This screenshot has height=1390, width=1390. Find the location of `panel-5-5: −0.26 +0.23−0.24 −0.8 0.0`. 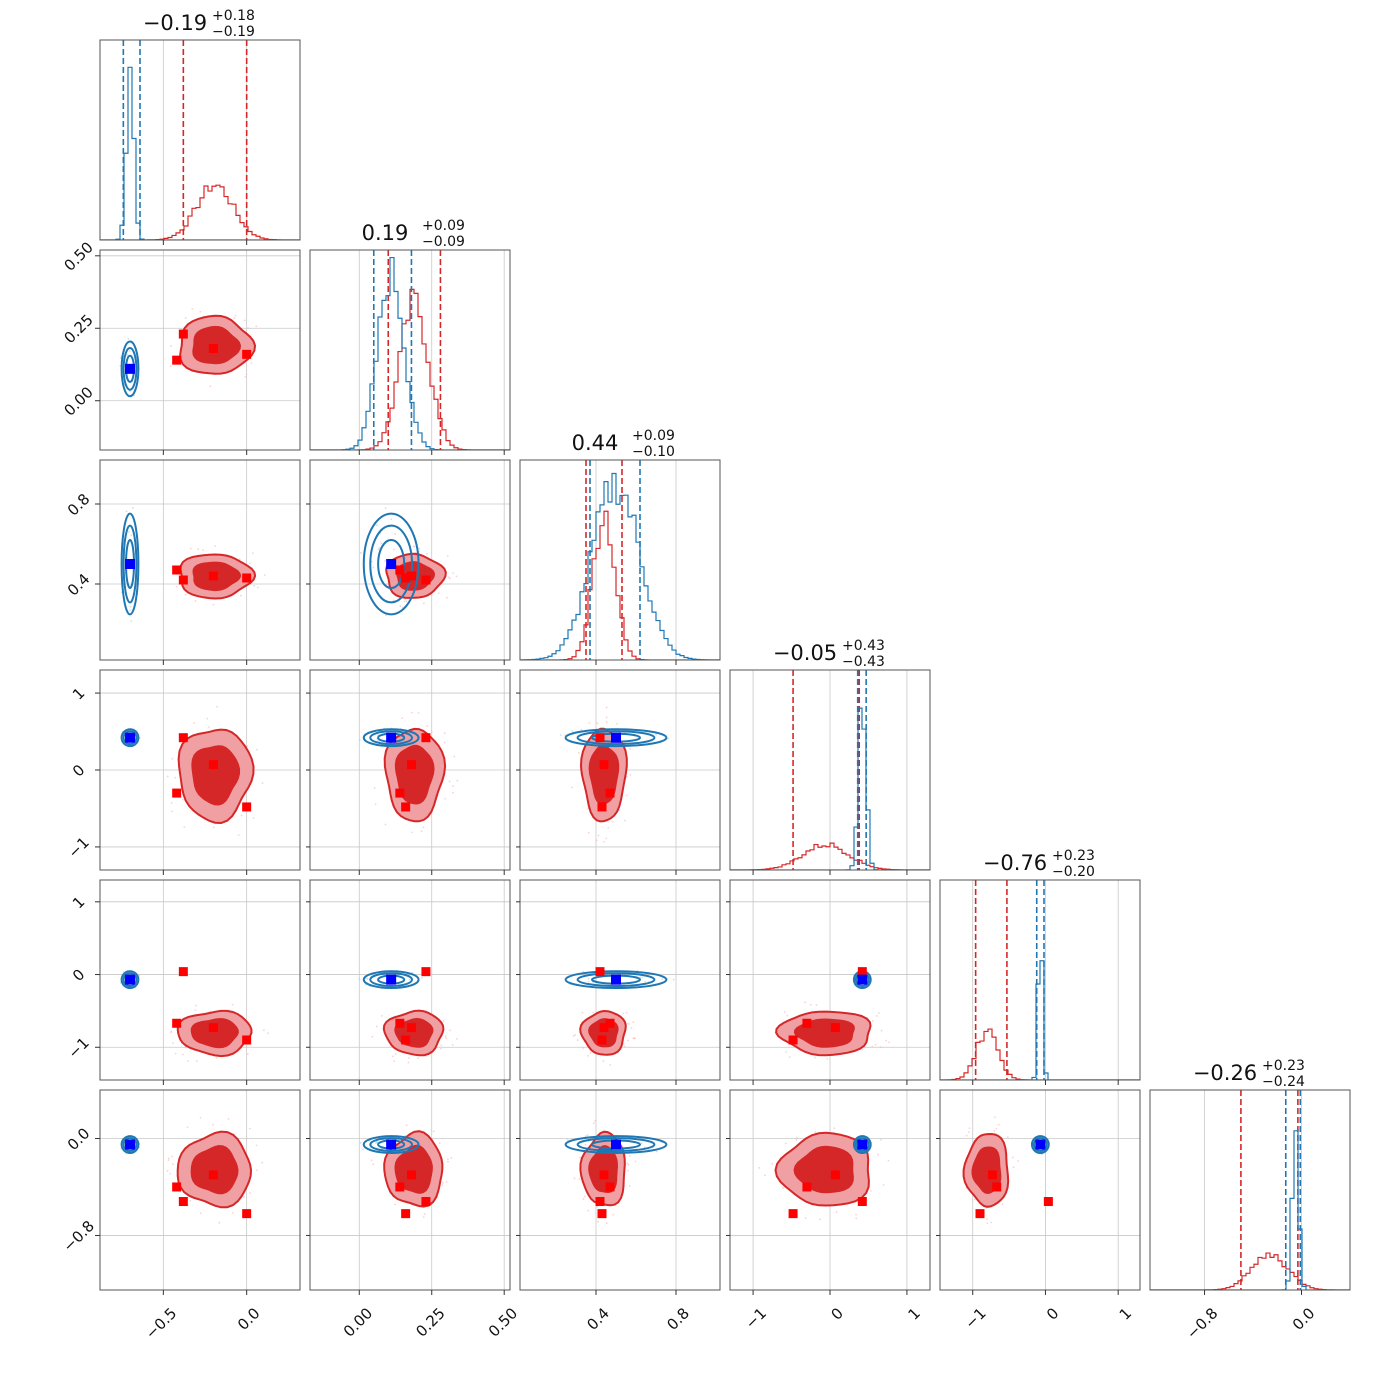

panel-5-5: −0.26 +0.23−0.24 −0.8 0.0 is located at coordinates (1250, 1200).